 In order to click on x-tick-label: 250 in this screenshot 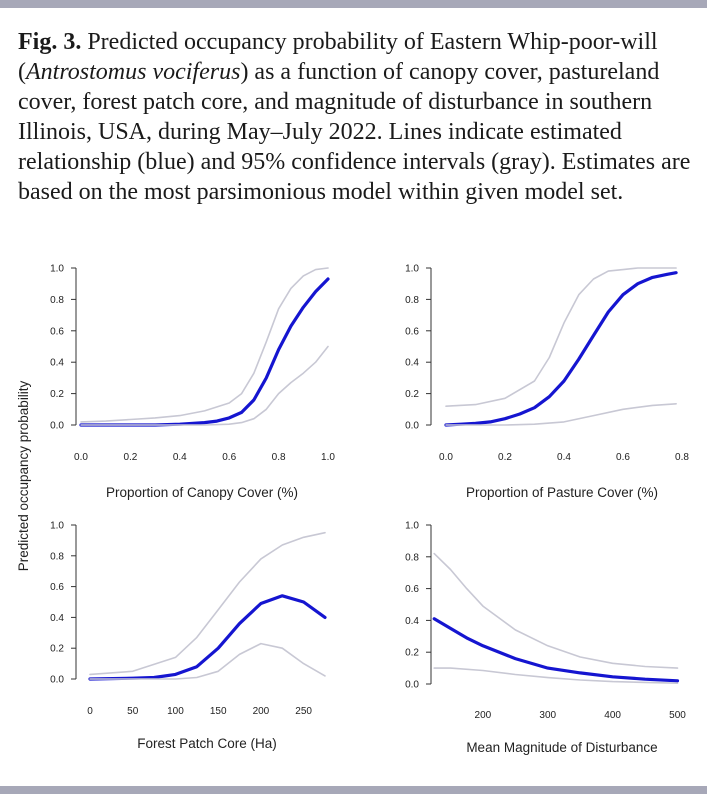, I will do `click(303, 711)`.